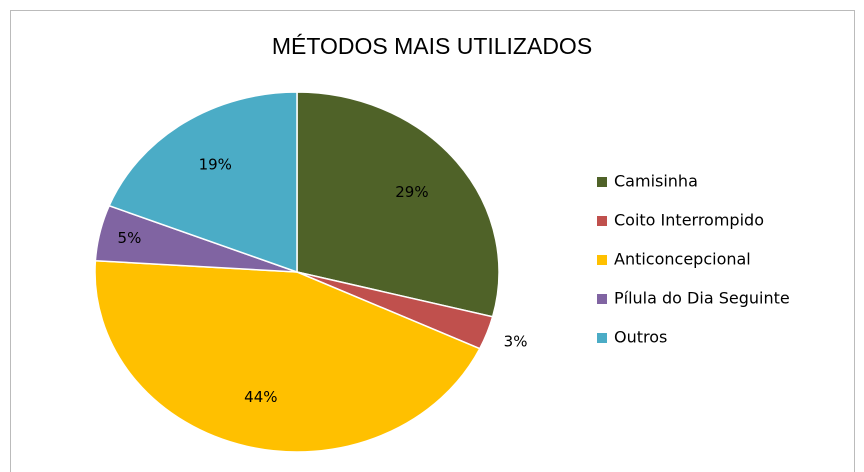 The image size is (864, 472). I want to click on legend-label: Camisinha, so click(656, 181).